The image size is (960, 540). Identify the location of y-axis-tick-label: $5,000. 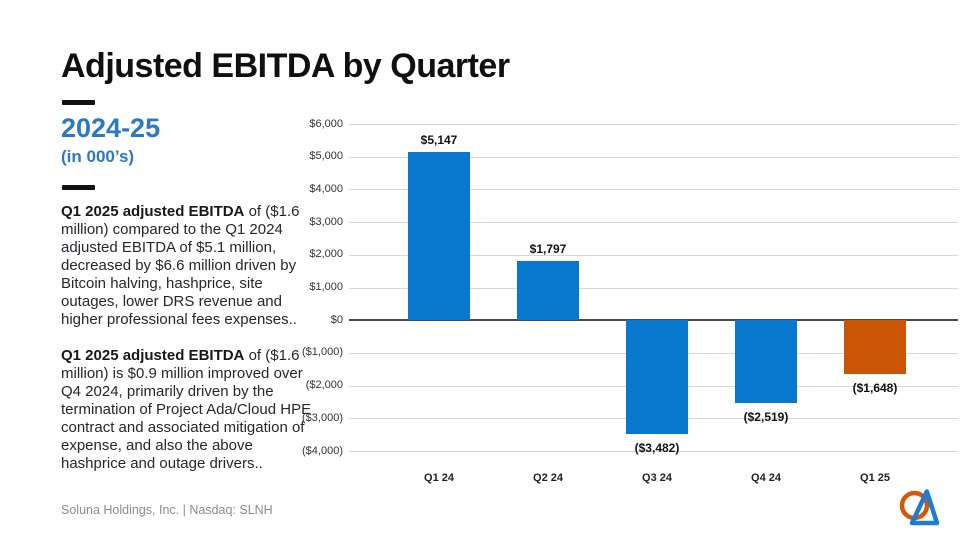
(326, 156).